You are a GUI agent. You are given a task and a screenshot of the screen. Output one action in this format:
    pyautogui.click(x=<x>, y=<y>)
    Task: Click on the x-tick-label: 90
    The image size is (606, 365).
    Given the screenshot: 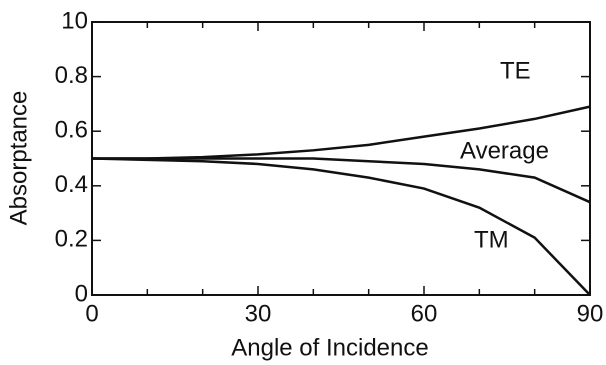 What is the action you would take?
    pyautogui.click(x=590, y=313)
    